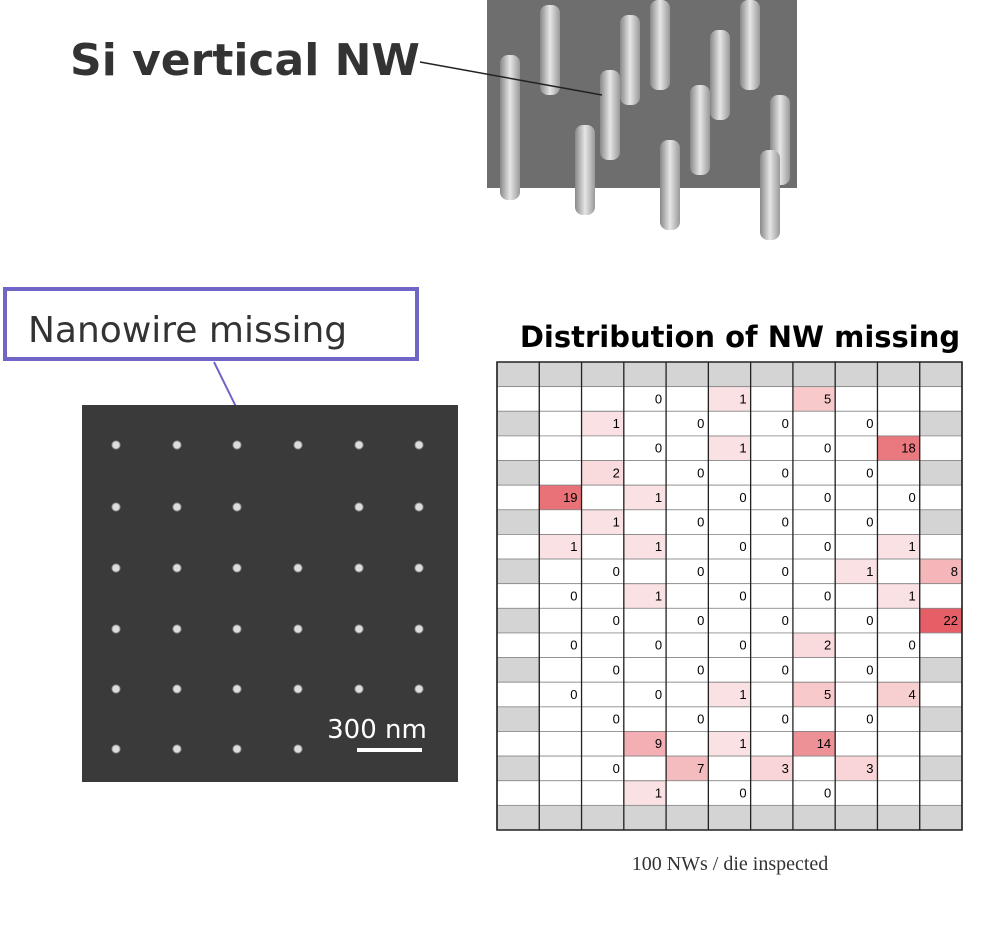  Describe the element at coordinates (827, 694) in the screenshot. I see `die-count: 5` at that location.